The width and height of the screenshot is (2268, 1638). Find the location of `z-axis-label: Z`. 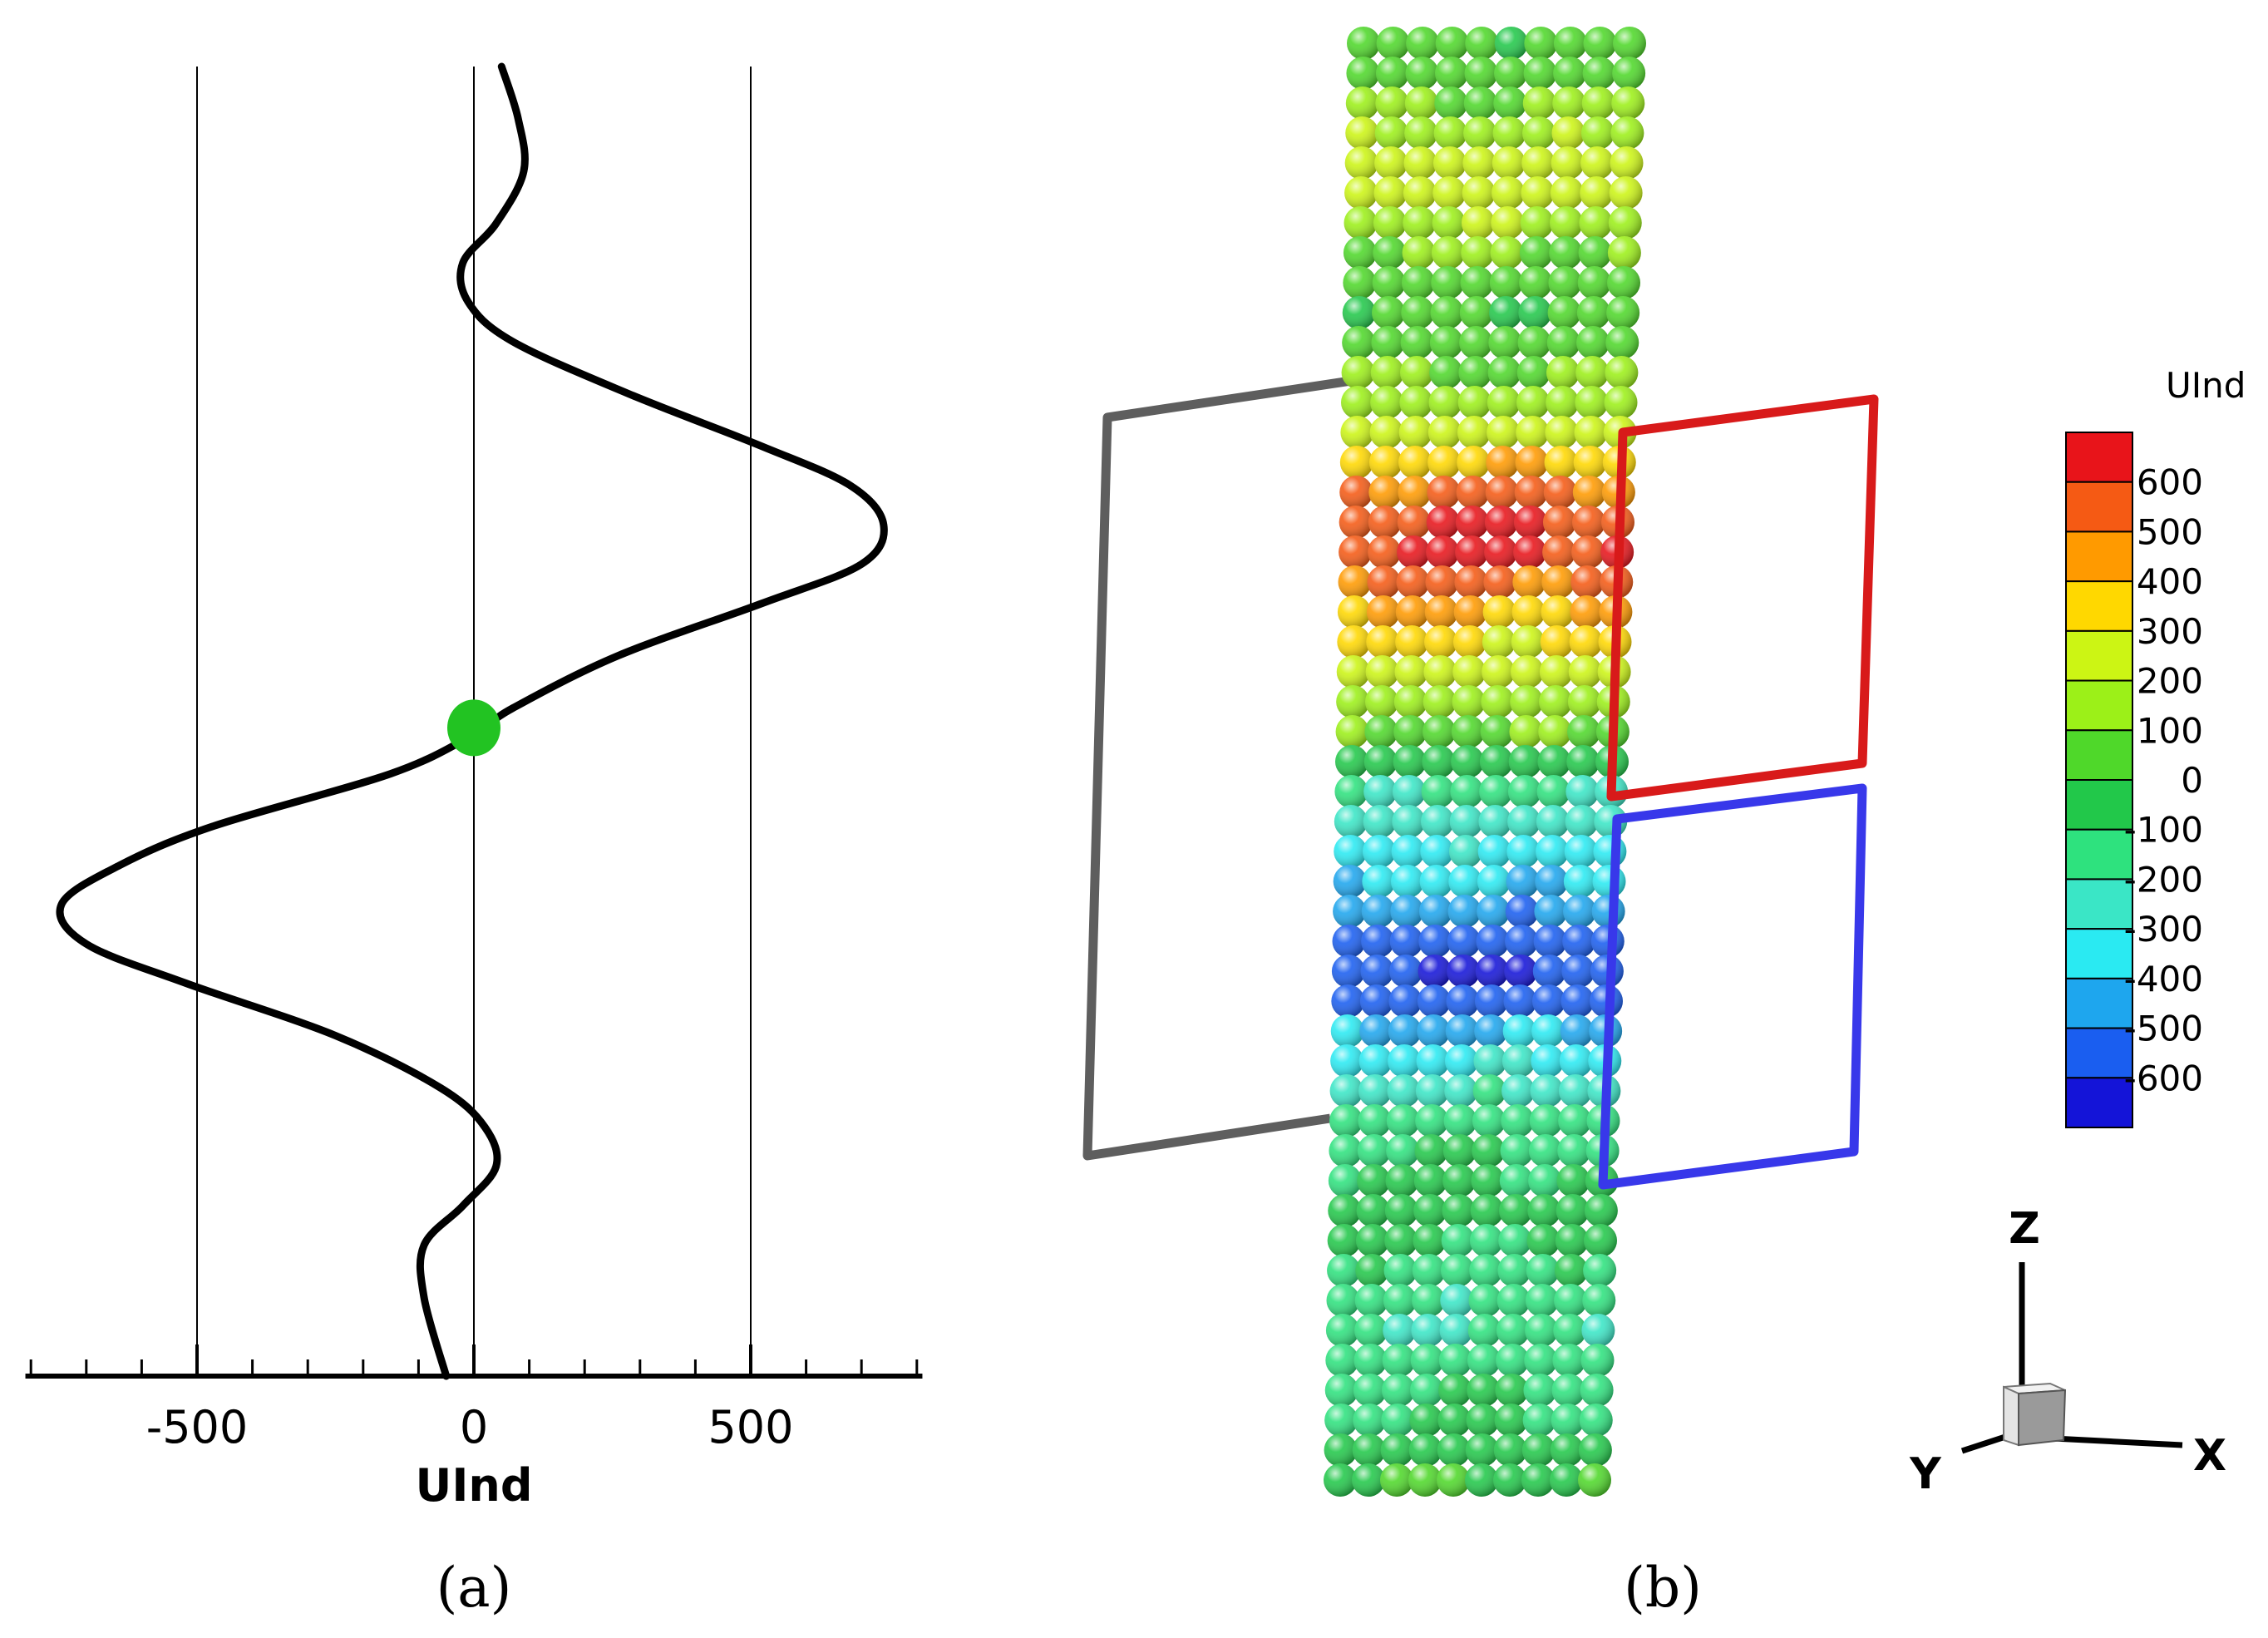

z-axis-label: Z is located at coordinates (2025, 1229).